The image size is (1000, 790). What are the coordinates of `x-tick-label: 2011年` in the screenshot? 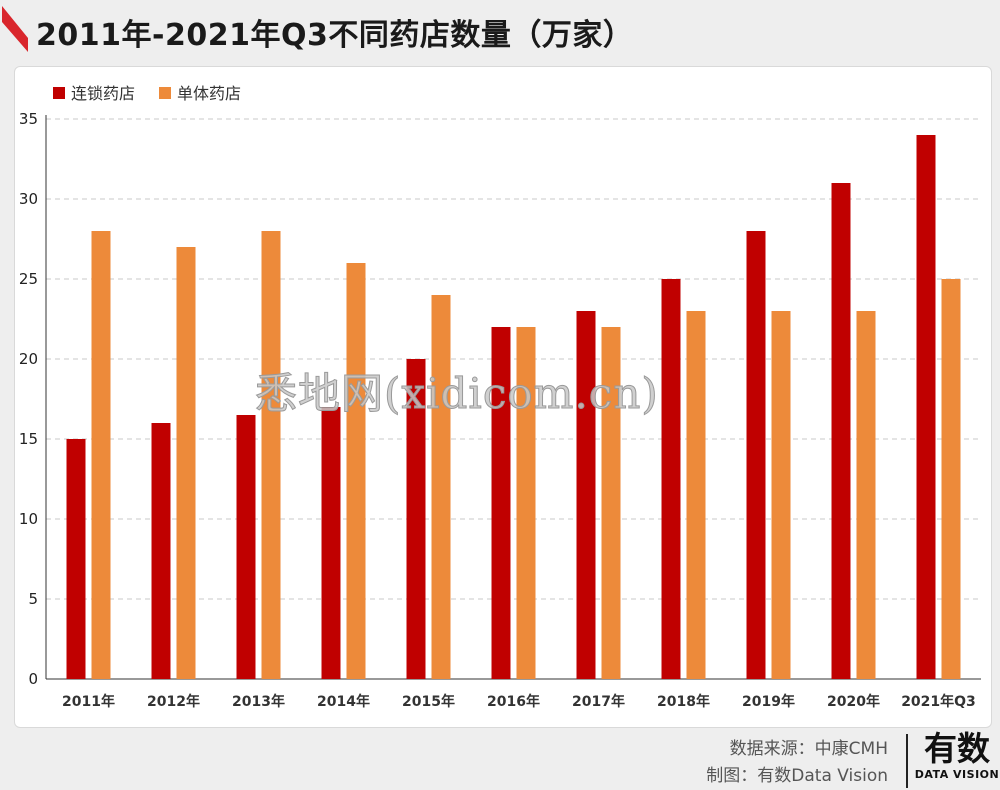 It's located at (88, 701).